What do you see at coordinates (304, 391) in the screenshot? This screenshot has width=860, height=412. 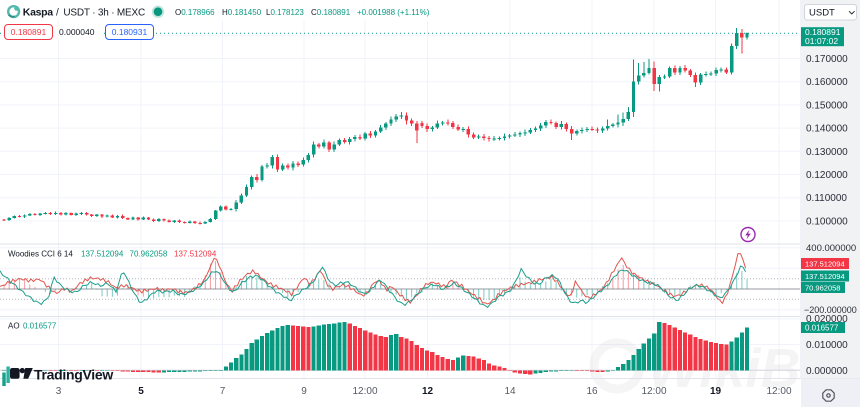 I see `svg-text: 9` at bounding box center [304, 391].